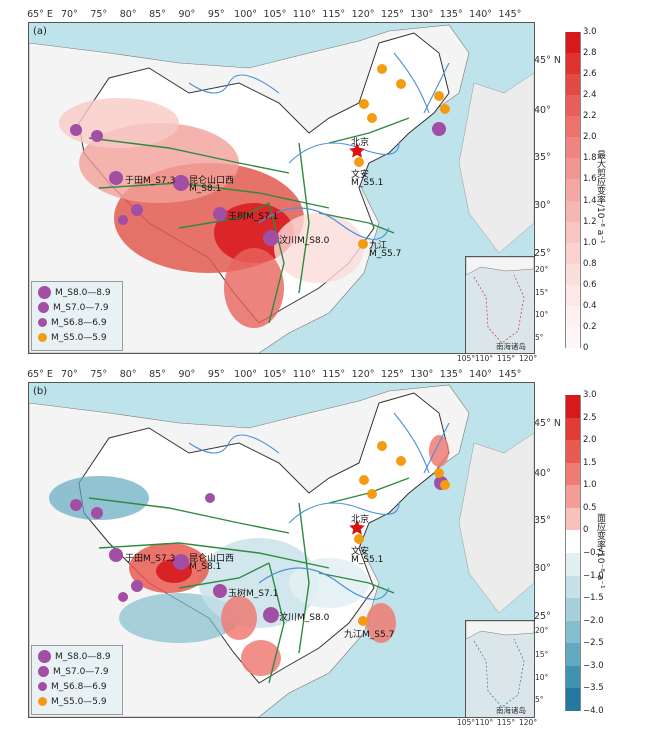  Describe the element at coordinates (261, 658) in the screenshot. I see `strain-pos-south` at that location.